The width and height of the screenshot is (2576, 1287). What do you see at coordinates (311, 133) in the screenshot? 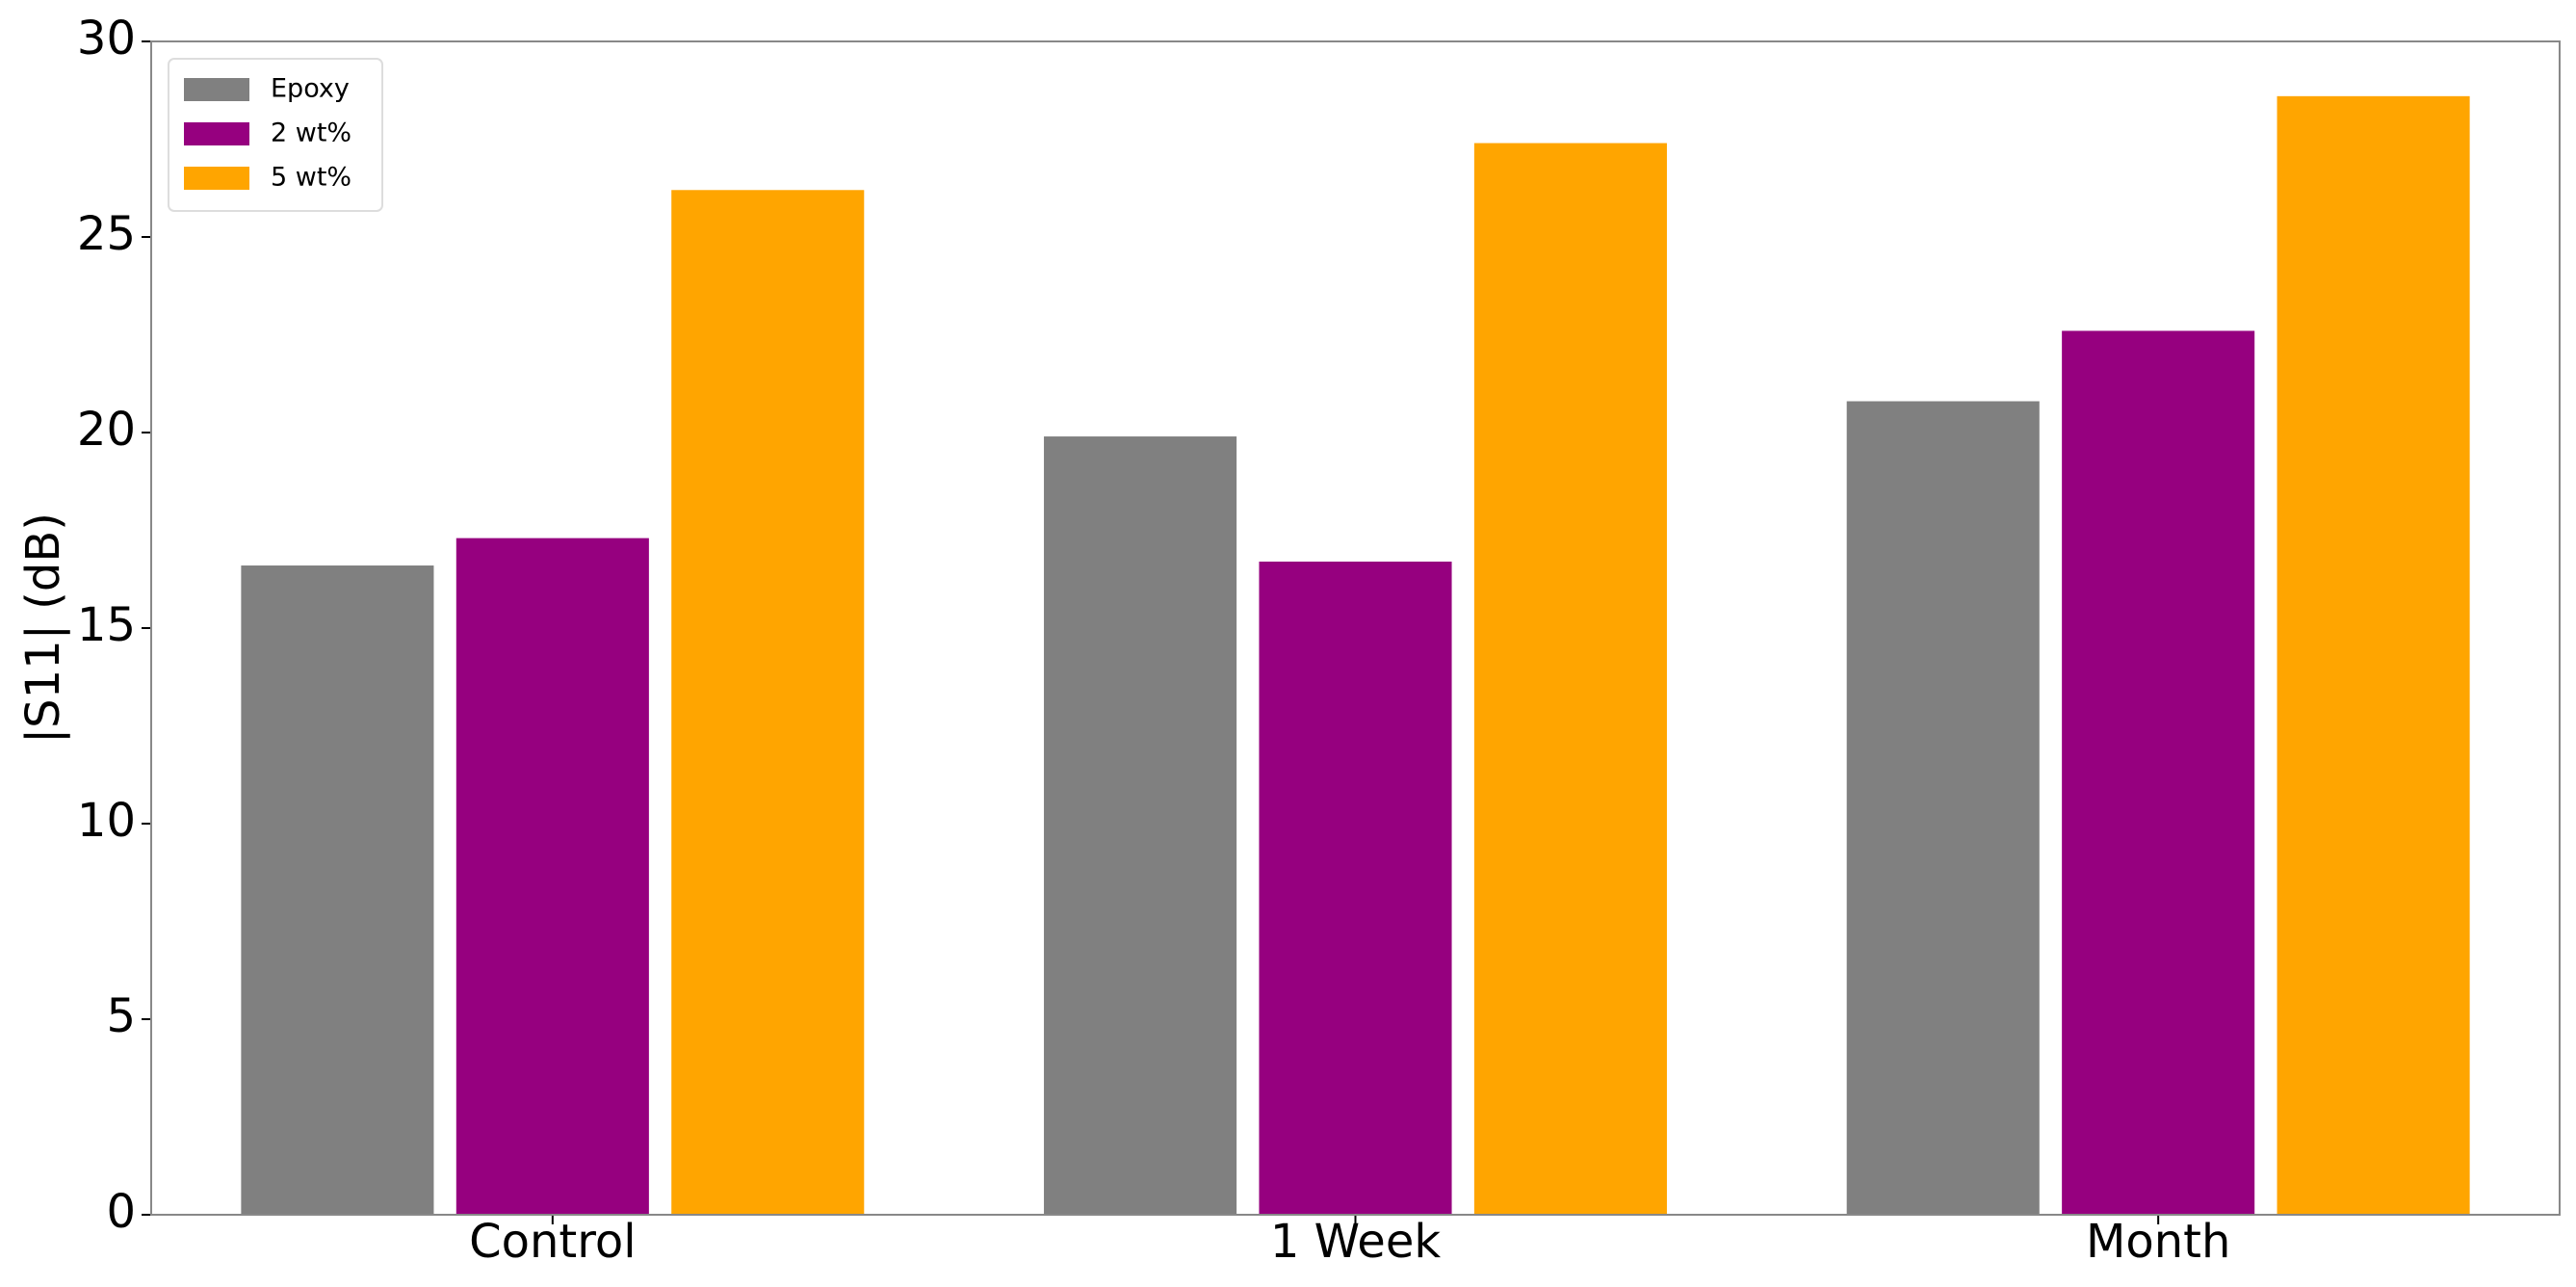
I see `legend-label: 2 wt%` at bounding box center [311, 133].